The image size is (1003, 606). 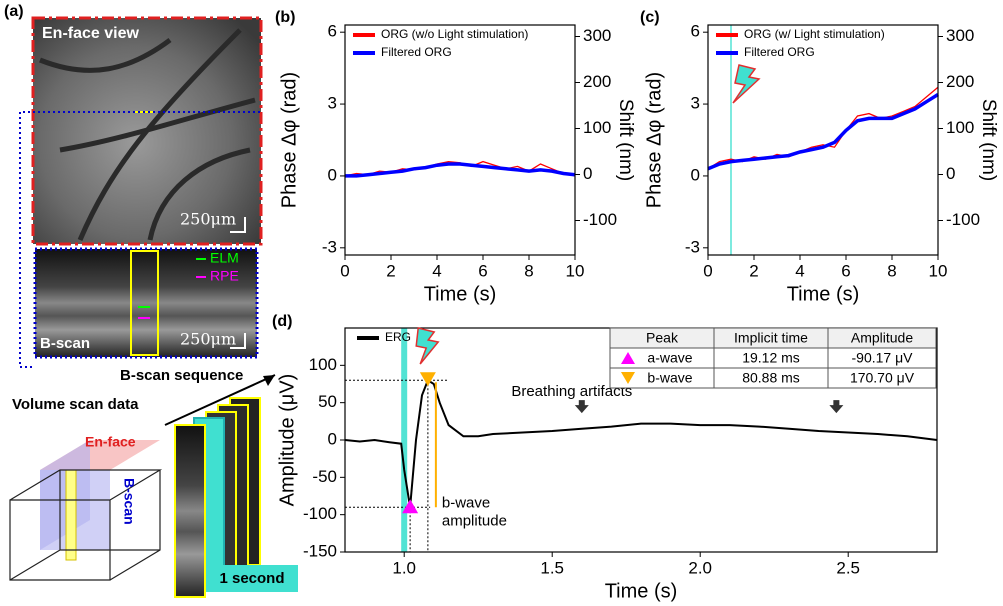 I want to click on table-text: b-wave, so click(x=669, y=378).